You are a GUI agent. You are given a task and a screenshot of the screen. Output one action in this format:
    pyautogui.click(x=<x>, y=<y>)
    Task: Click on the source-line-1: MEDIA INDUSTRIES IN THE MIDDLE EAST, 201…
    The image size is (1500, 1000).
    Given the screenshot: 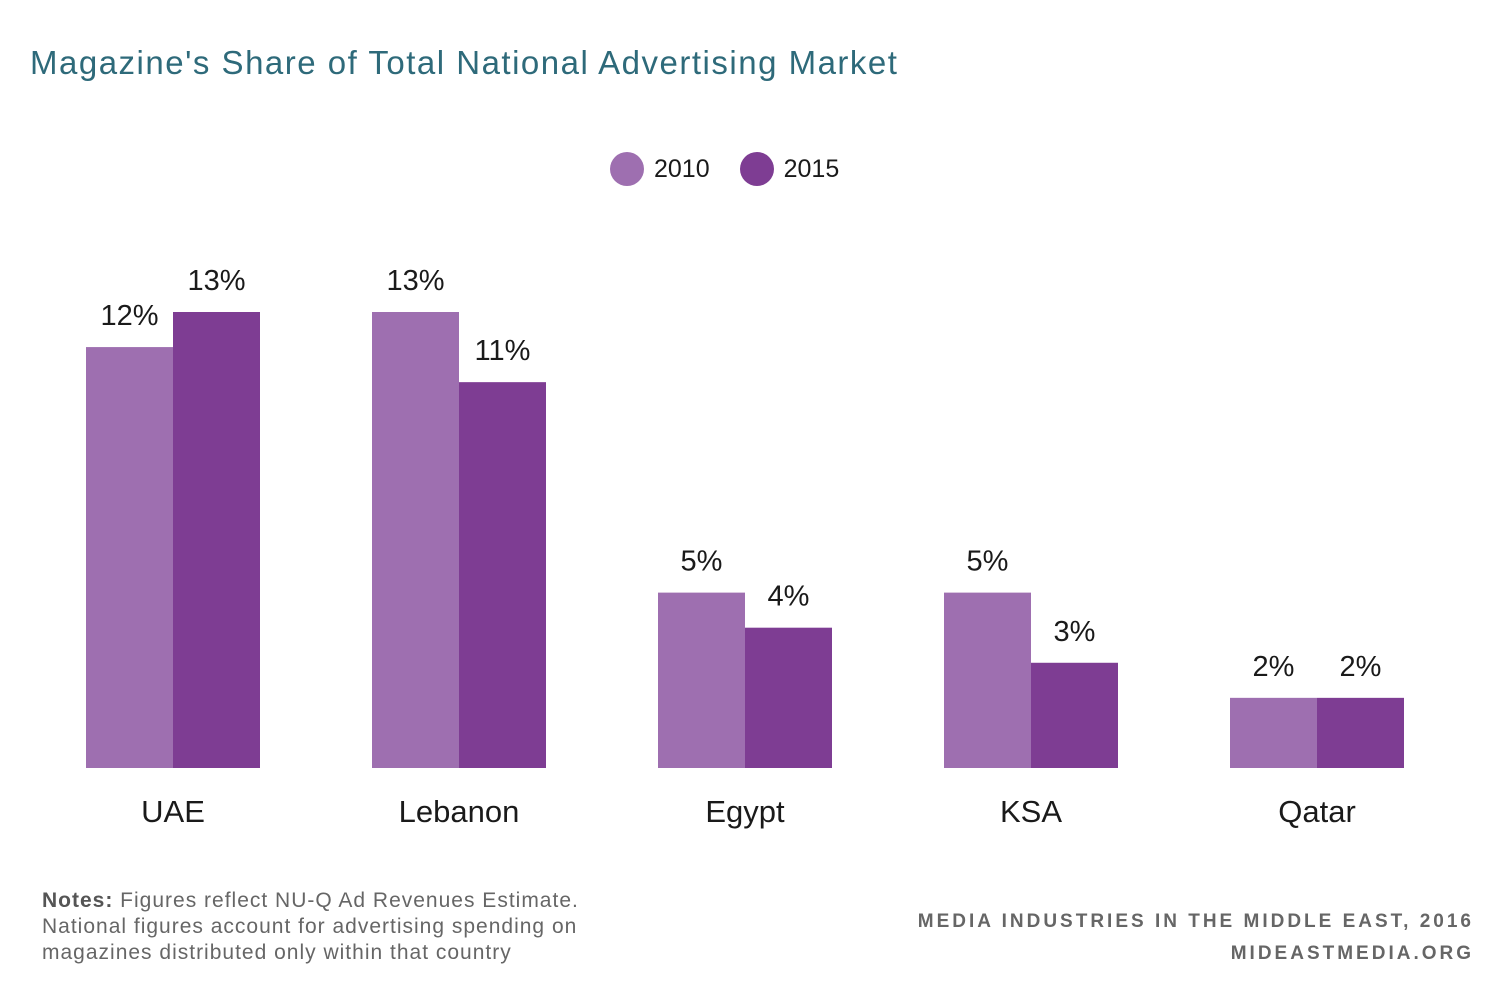 What is the action you would take?
    pyautogui.click(x=1195, y=921)
    